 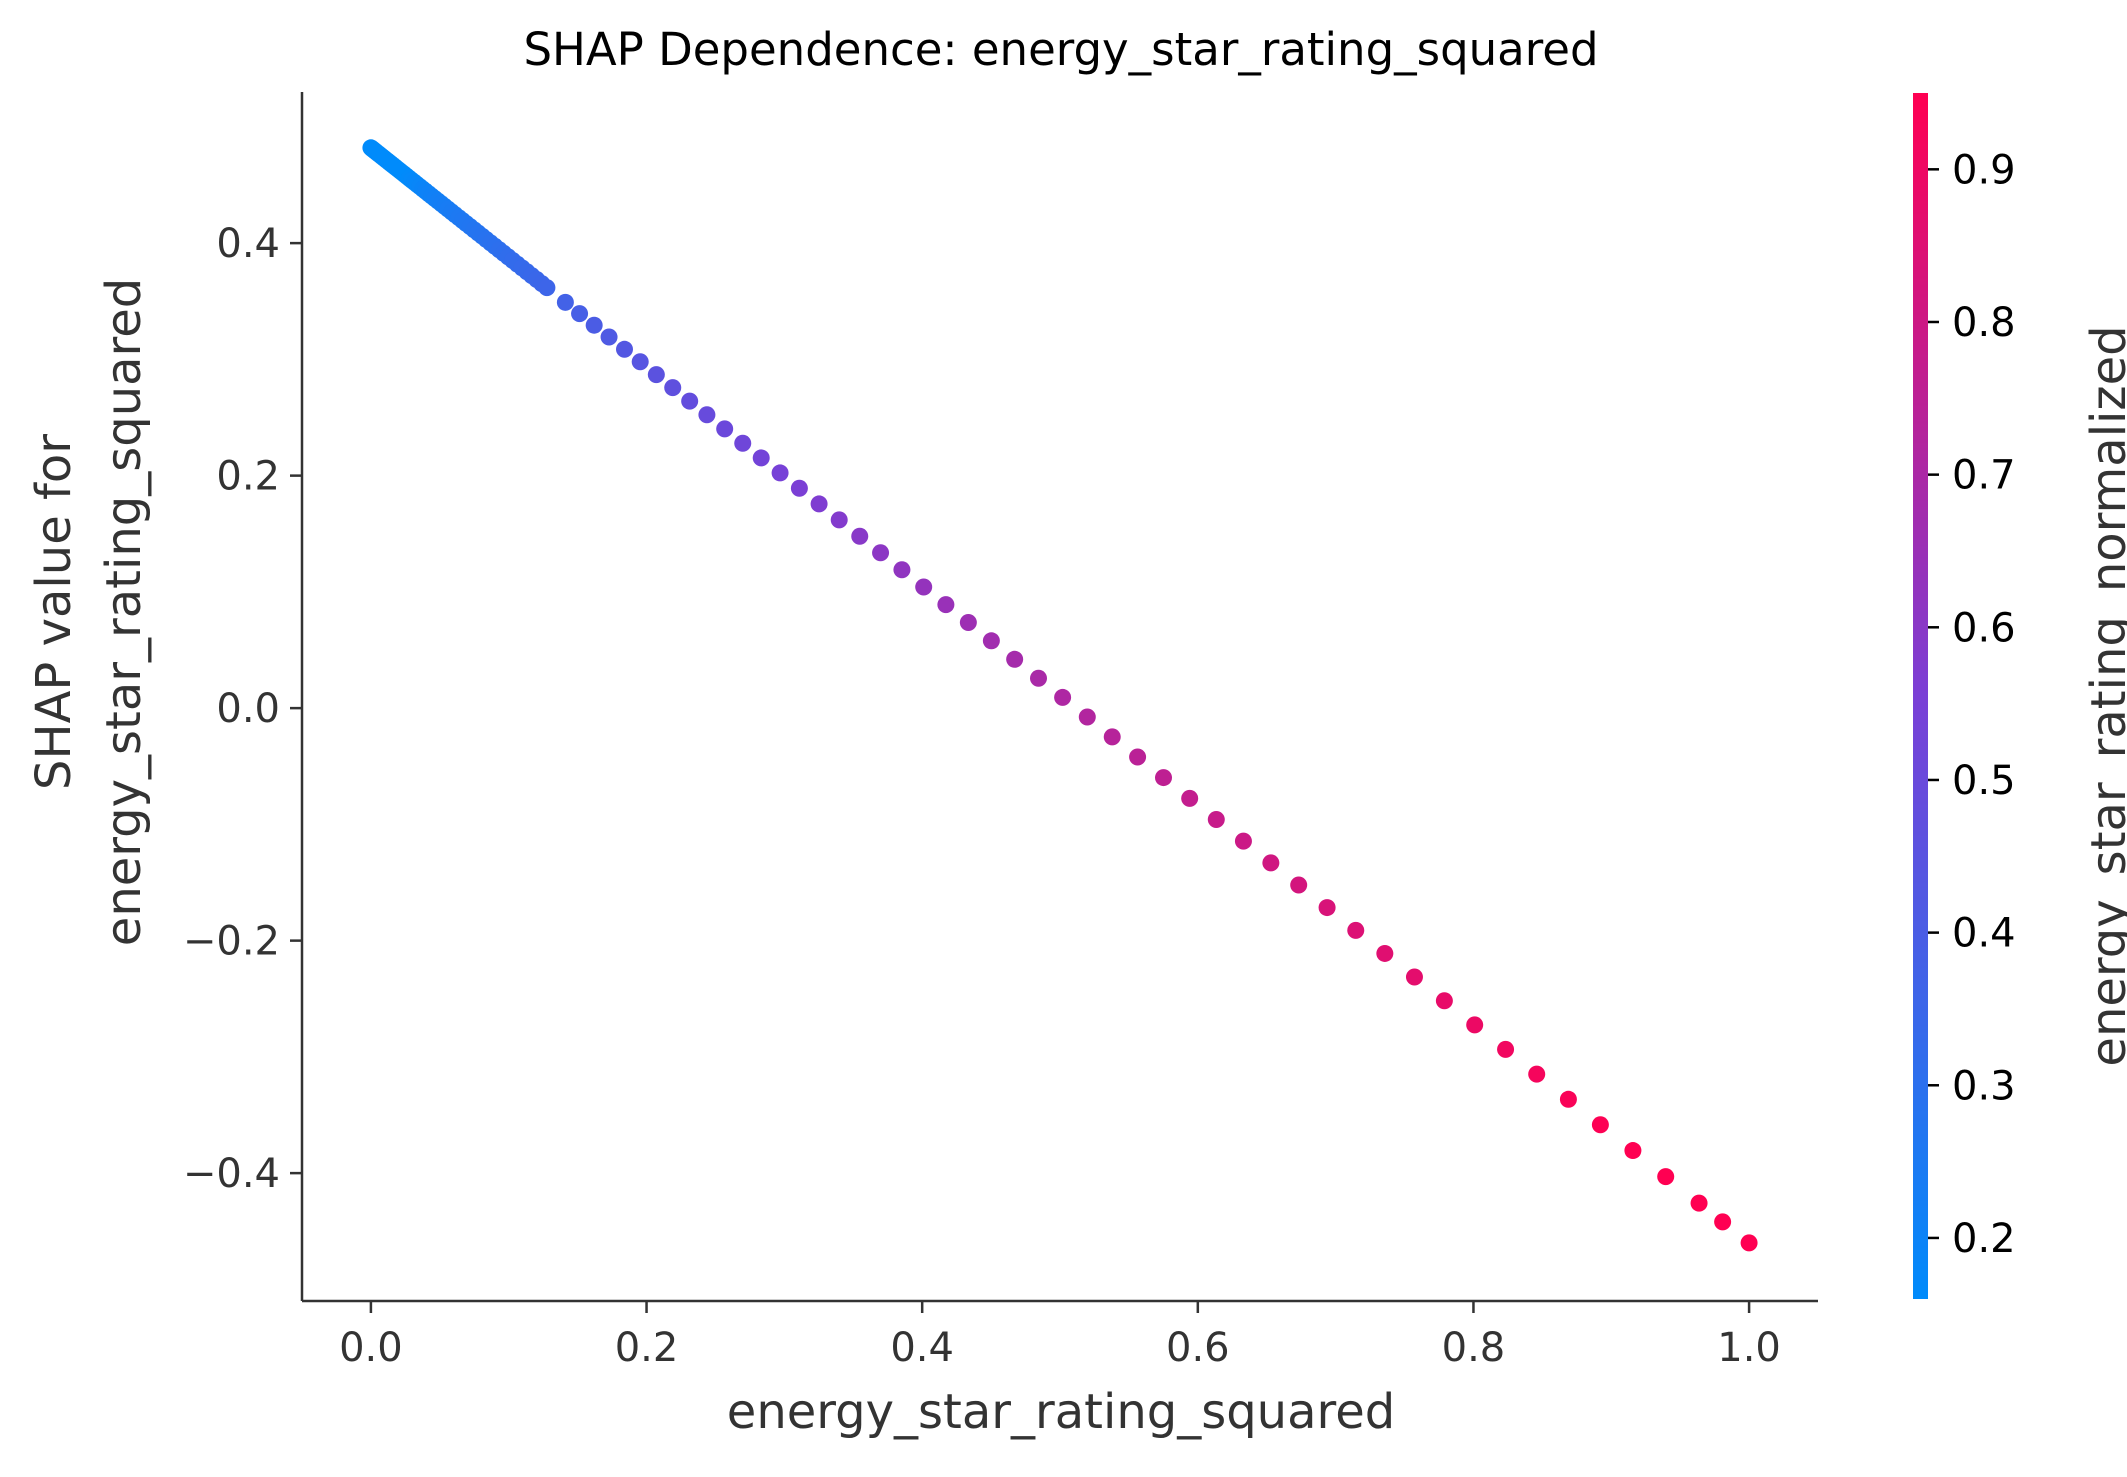 What do you see at coordinates (922, 1348) in the screenshot?
I see `x-tick-label: 0.4` at bounding box center [922, 1348].